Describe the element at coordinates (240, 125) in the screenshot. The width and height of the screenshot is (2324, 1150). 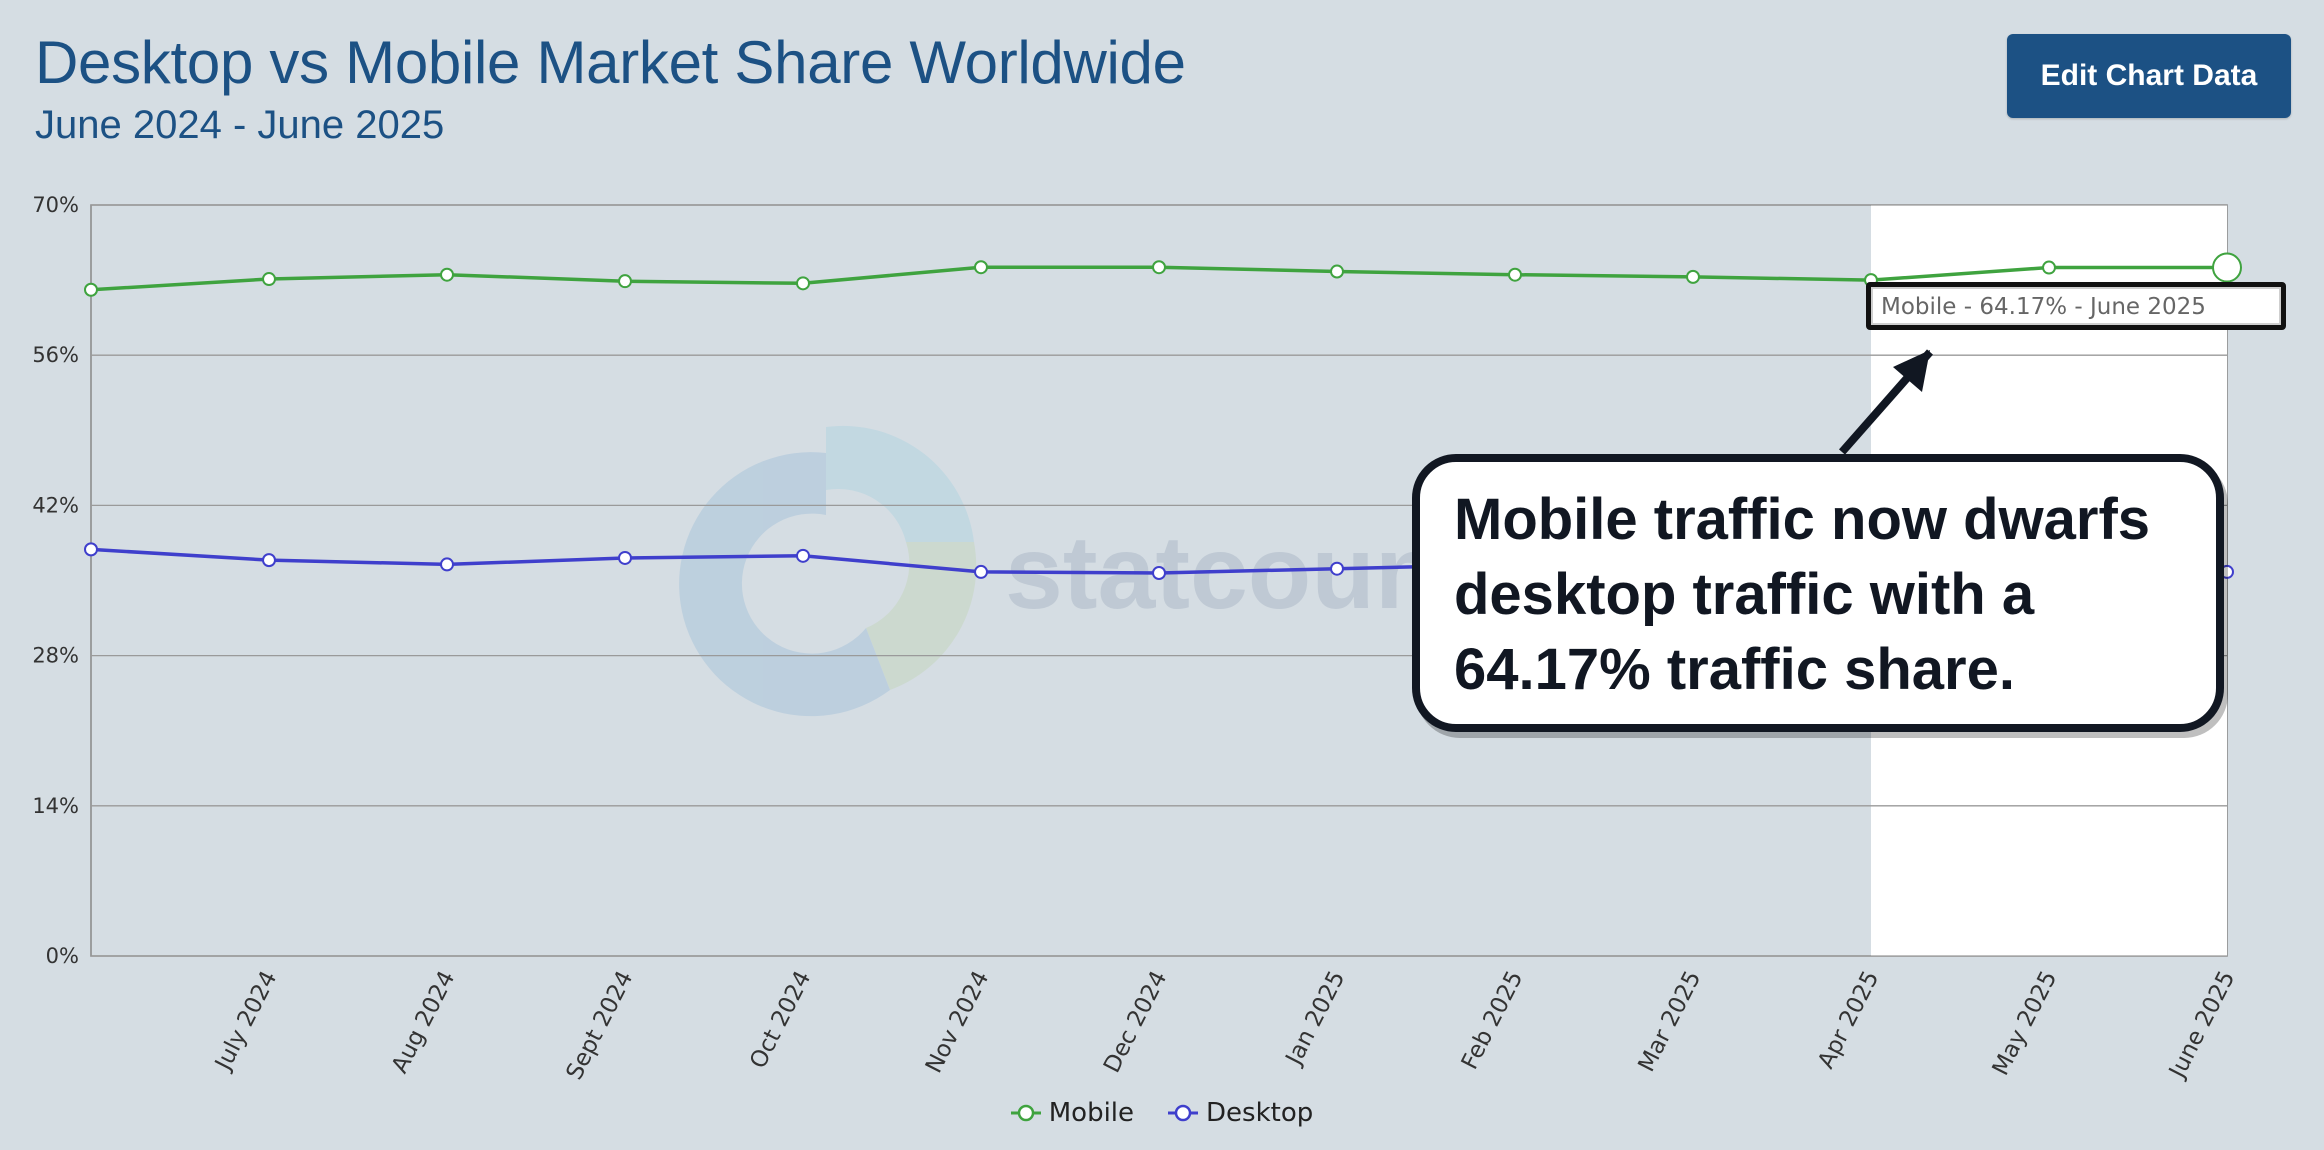
I see `page-subtitle: June 2024 - June 2025` at that location.